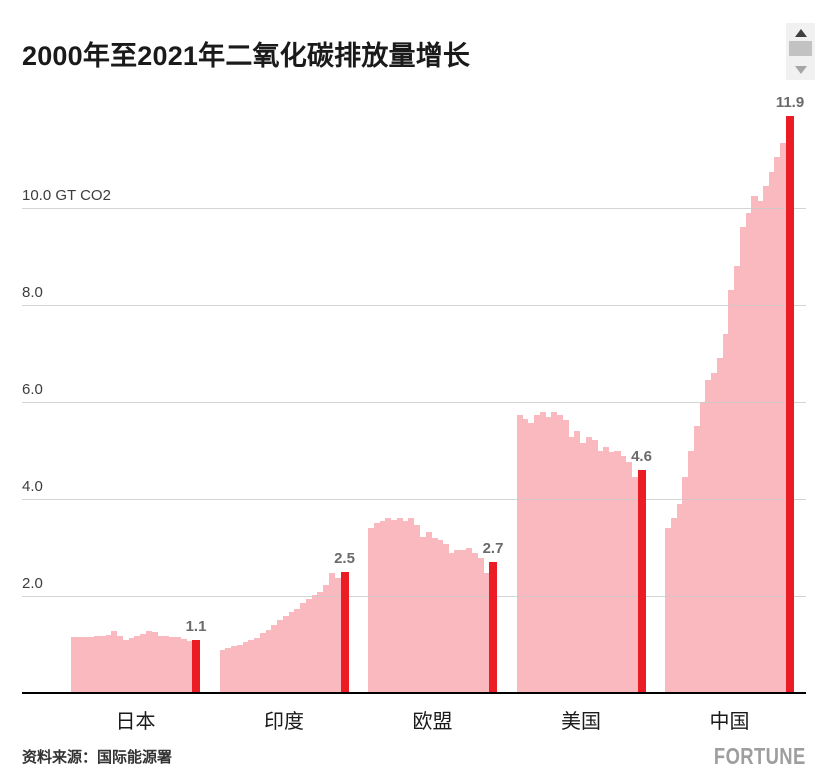  Describe the element at coordinates (284, 722) in the screenshot. I see `category-label: 印度` at that location.